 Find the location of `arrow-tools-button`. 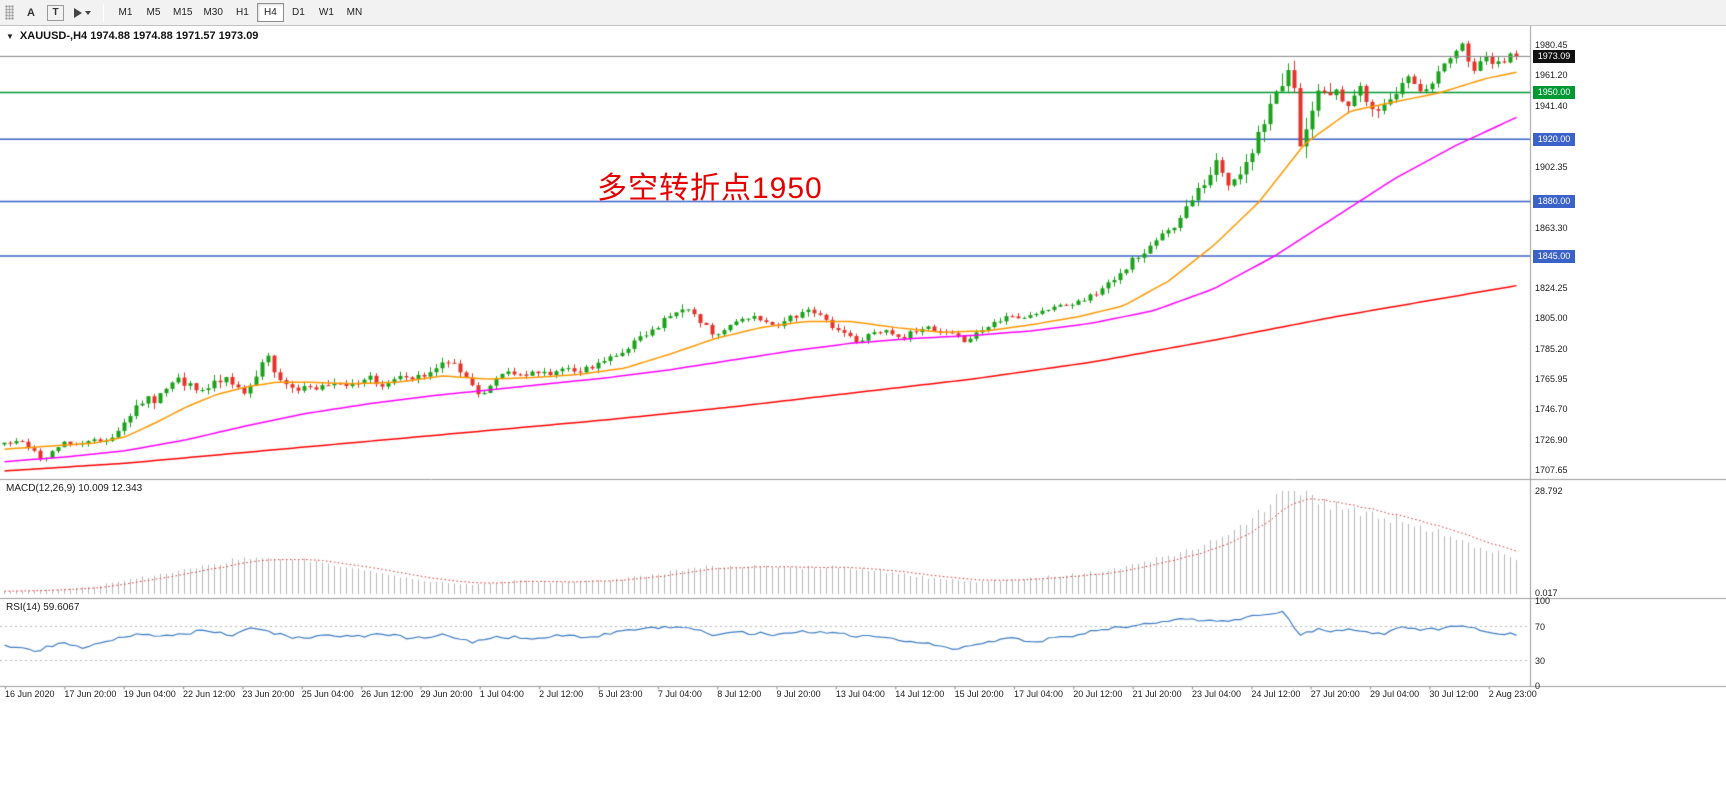

arrow-tools-button is located at coordinates (82, 13).